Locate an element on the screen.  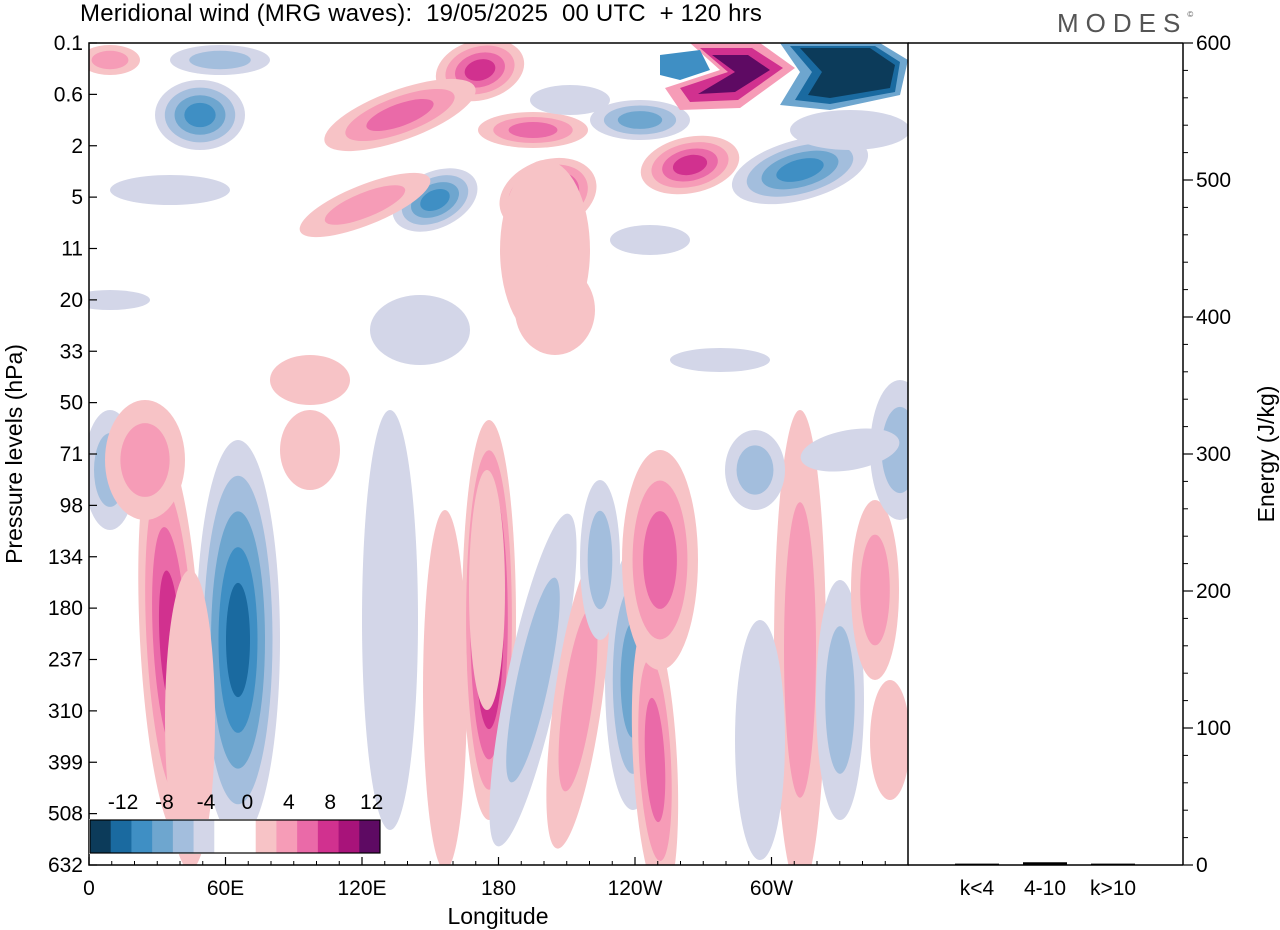
colorbar: -12 -8 -4 0 4 8 12 is located at coordinates (236, 822).